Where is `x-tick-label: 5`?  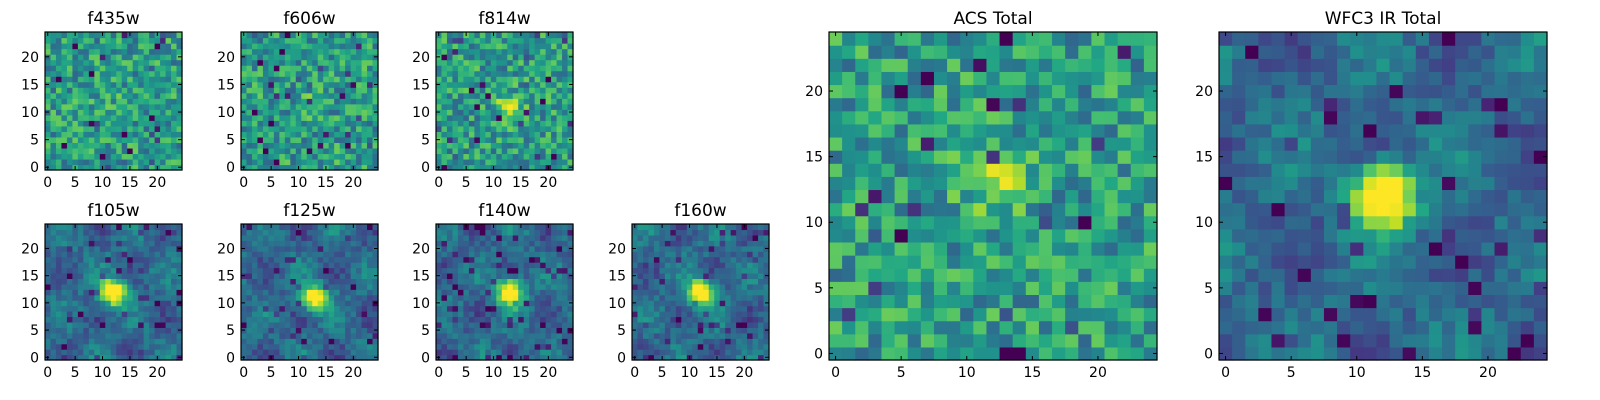
x-tick-label: 5 is located at coordinates (75, 183).